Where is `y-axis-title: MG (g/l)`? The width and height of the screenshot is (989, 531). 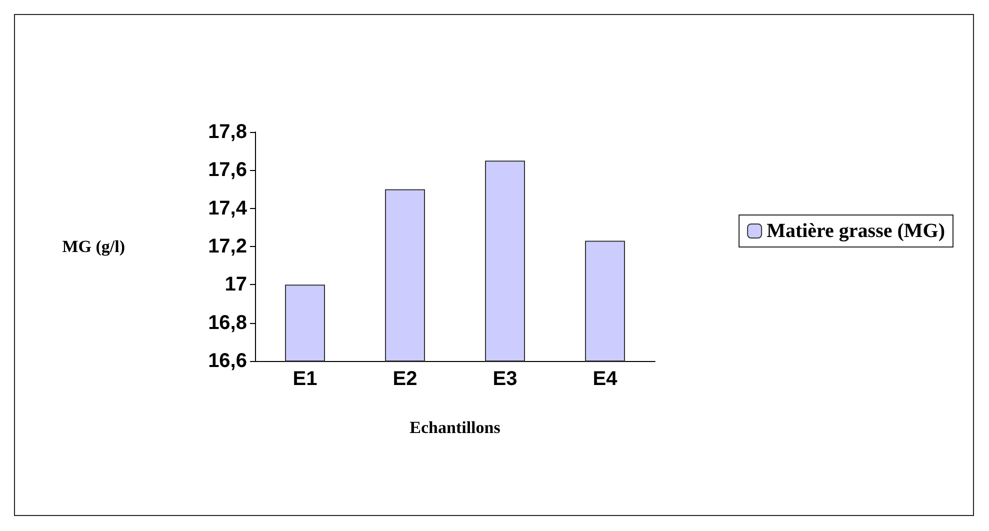
y-axis-title: MG (g/l) is located at coordinates (93, 246).